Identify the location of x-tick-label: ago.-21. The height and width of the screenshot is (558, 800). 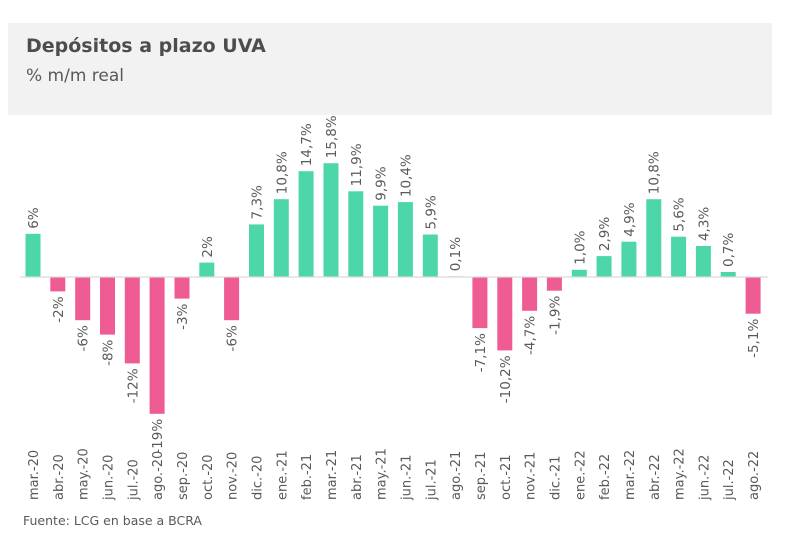
(456, 475).